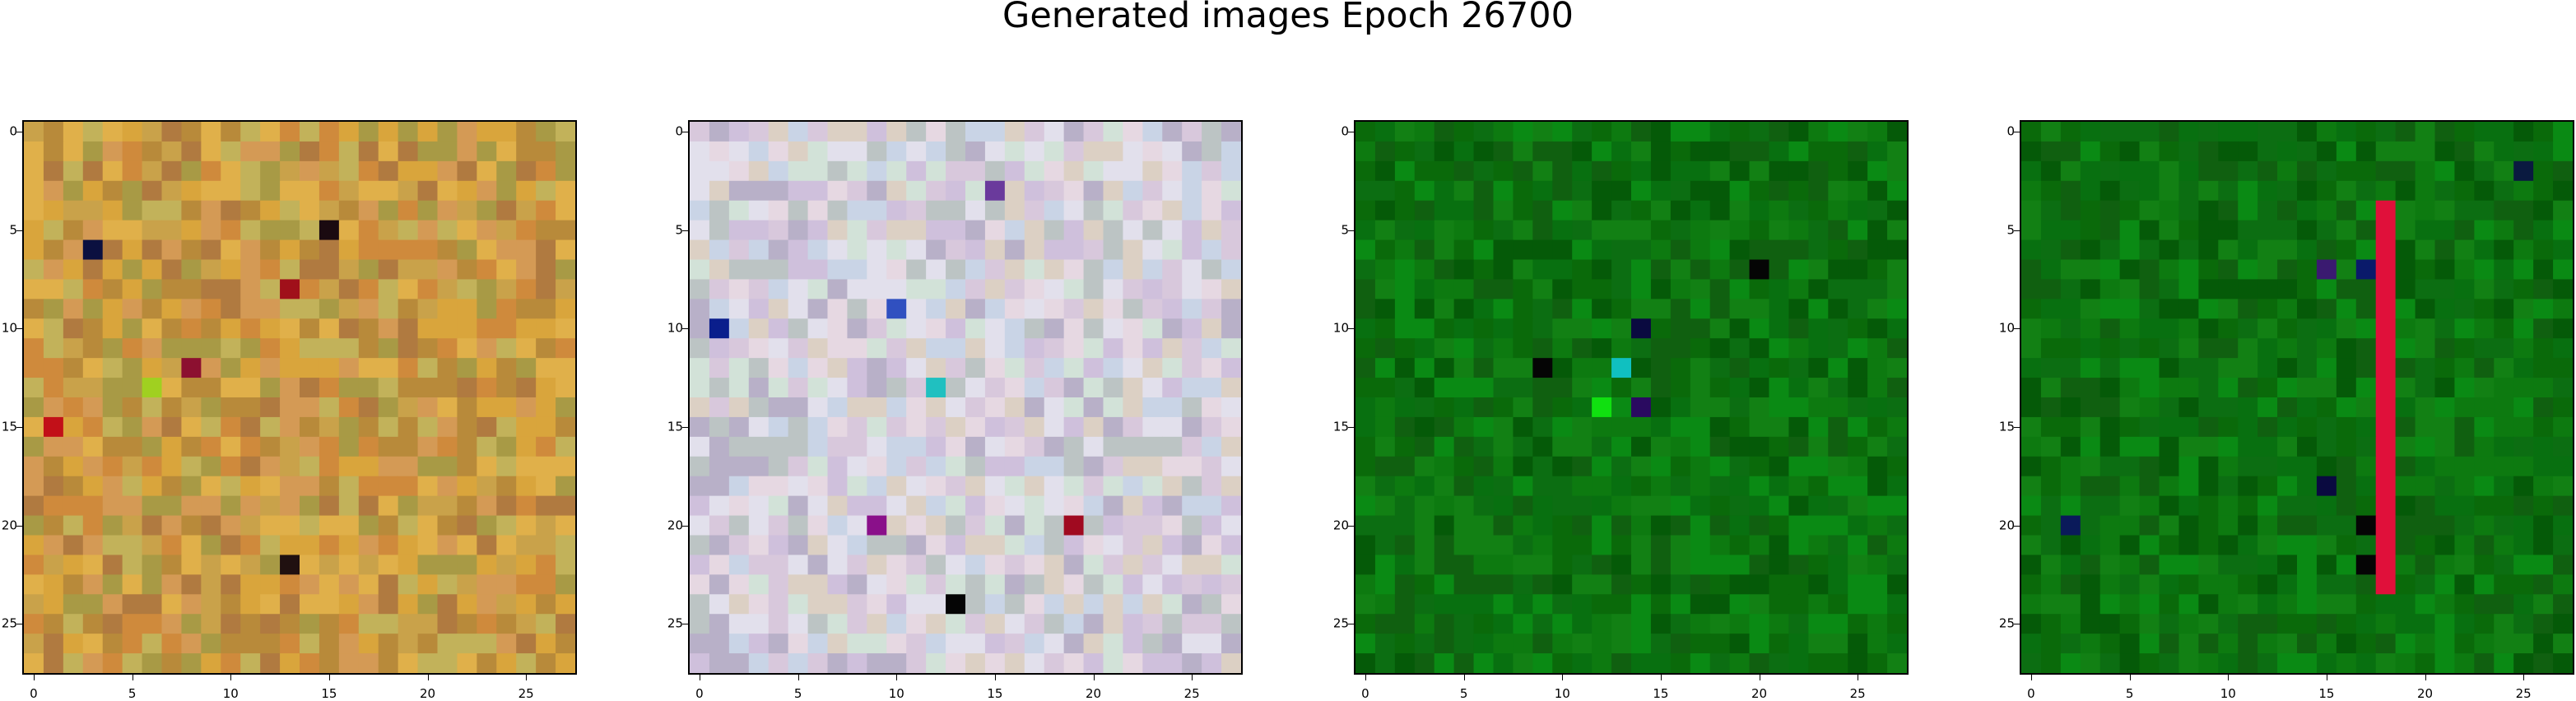 This screenshot has width=2576, height=701. Describe the element at coordinates (1340, 623) in the screenshot. I see `y-tick-label: 25` at that location.